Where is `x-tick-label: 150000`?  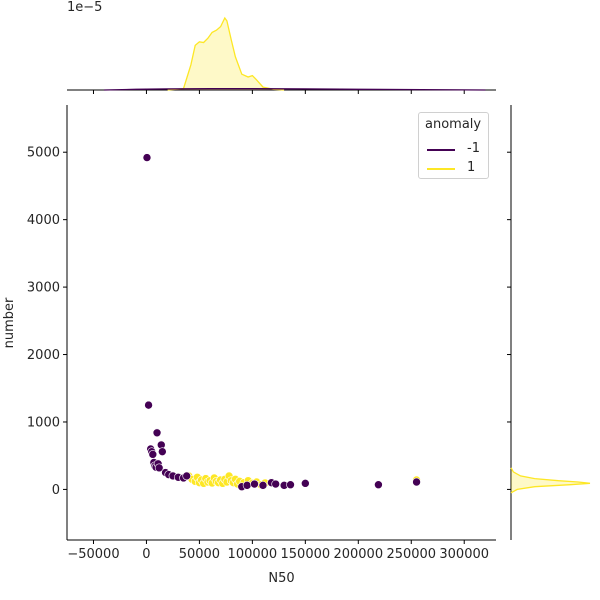
x-tick-label: 150000 is located at coordinates (306, 554).